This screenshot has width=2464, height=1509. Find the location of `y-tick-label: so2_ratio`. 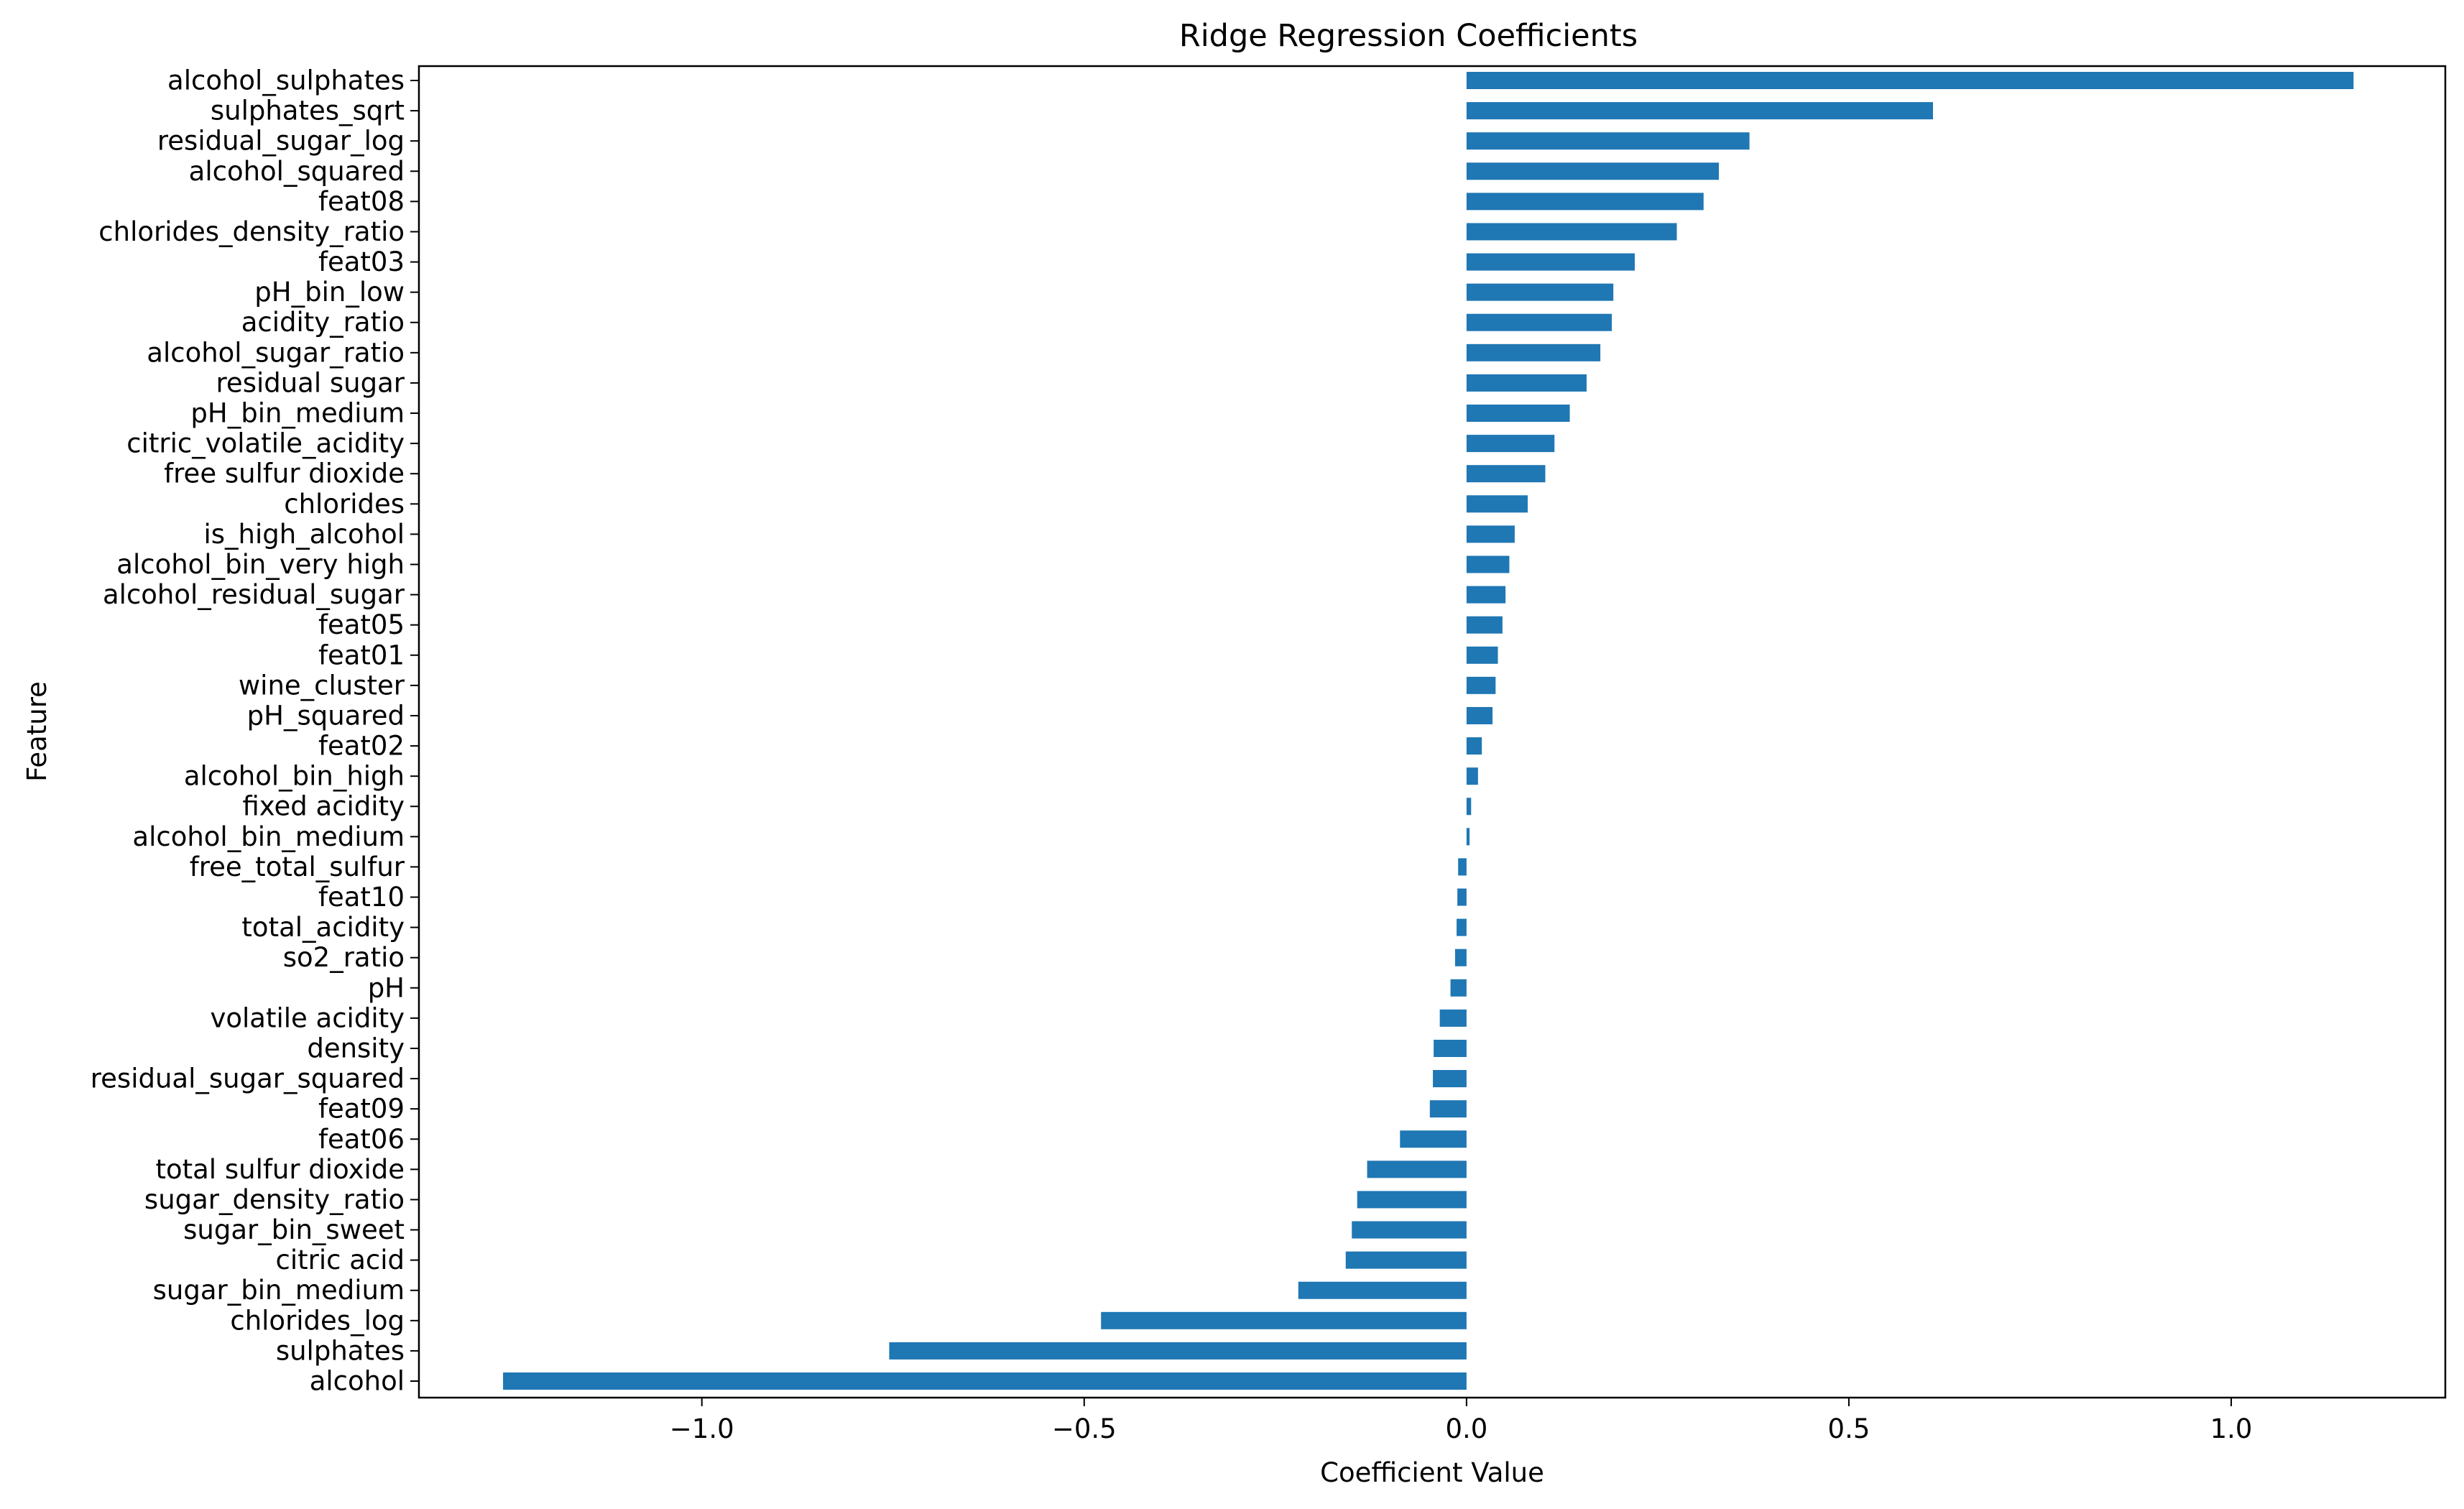

y-tick-label: so2_ratio is located at coordinates (344, 957).